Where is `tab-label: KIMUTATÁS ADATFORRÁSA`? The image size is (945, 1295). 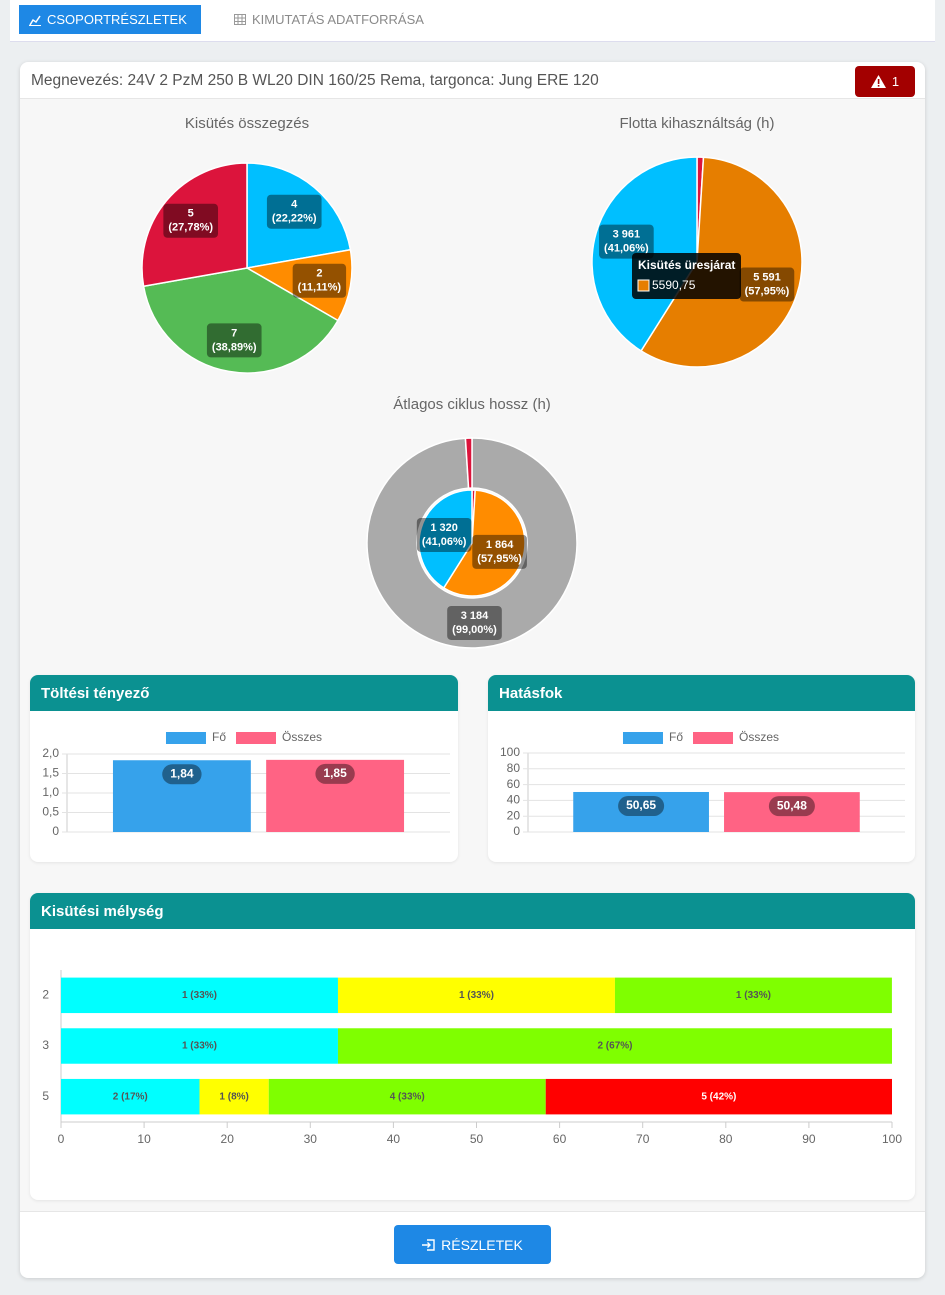
tab-label: KIMUTATÁS ADATFORRÁSA is located at coordinates (338, 19).